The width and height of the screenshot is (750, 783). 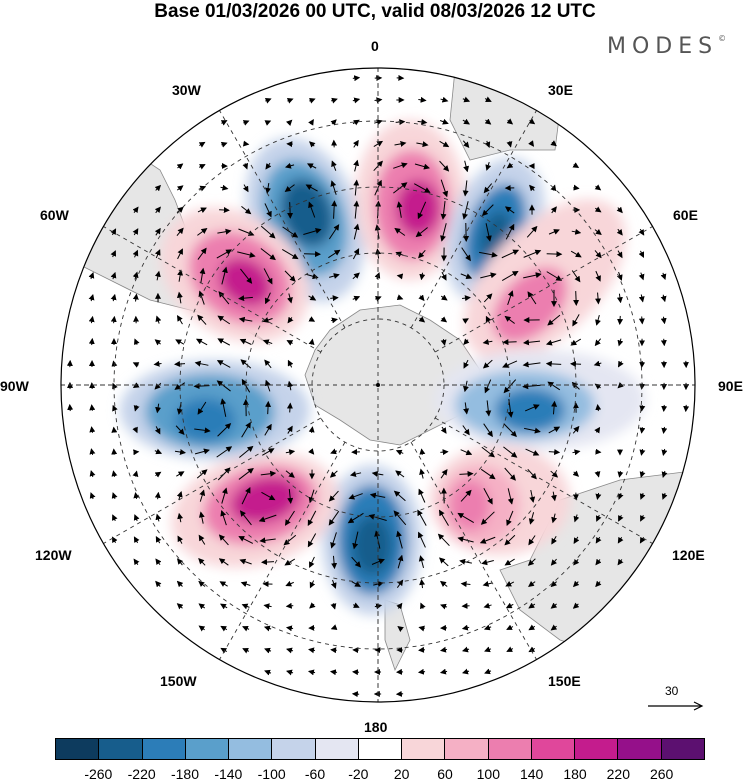 What do you see at coordinates (14, 386) in the screenshot?
I see `lon-label-90w: 90W` at bounding box center [14, 386].